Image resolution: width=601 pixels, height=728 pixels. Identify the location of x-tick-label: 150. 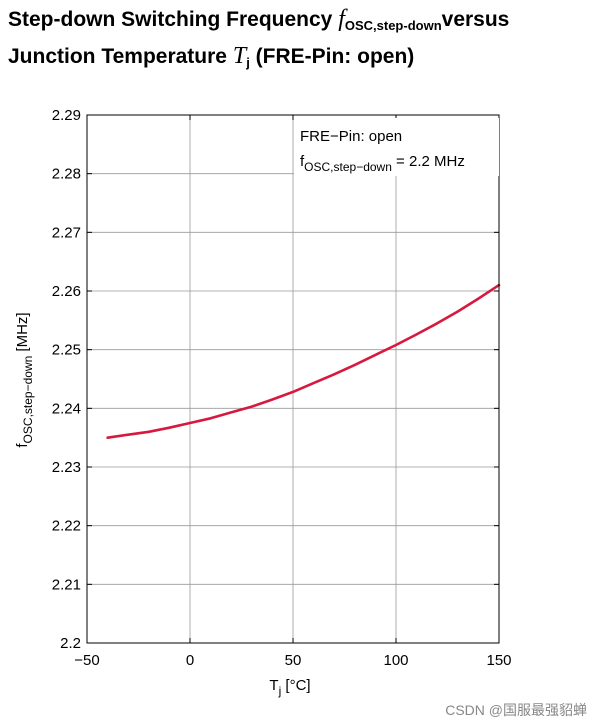
(498, 660).